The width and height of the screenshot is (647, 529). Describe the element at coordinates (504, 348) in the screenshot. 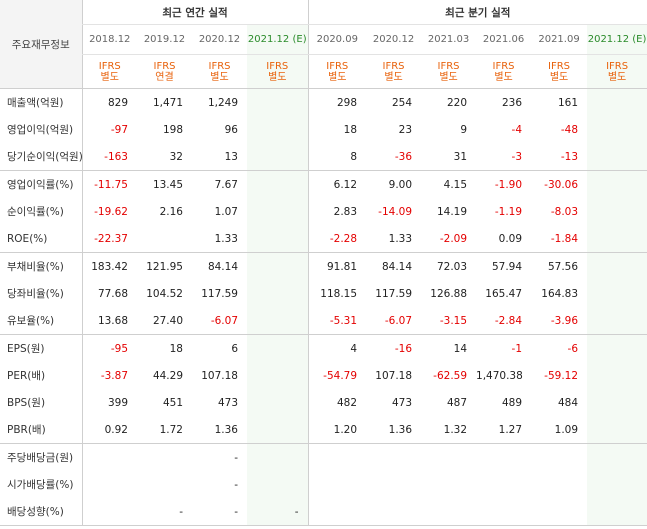

I see `value-cell: -1` at that location.